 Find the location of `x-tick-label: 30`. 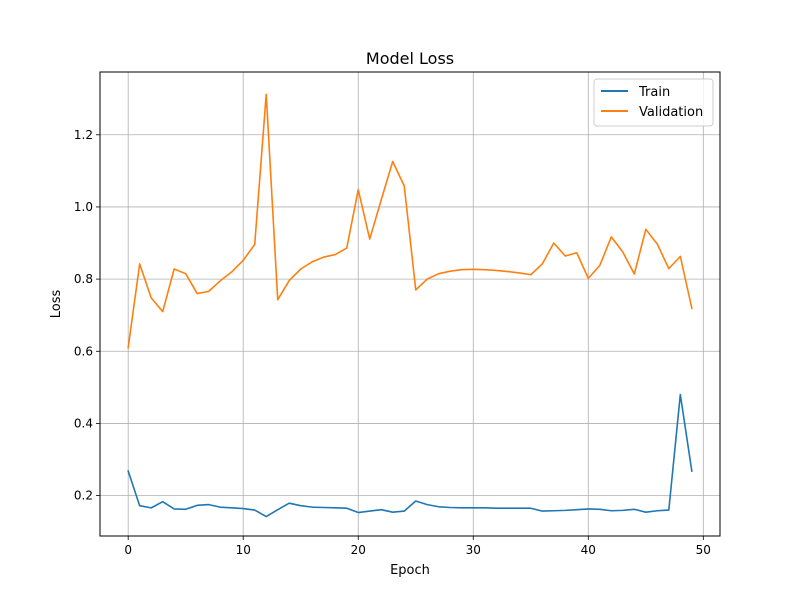

x-tick-label: 30 is located at coordinates (473, 550).